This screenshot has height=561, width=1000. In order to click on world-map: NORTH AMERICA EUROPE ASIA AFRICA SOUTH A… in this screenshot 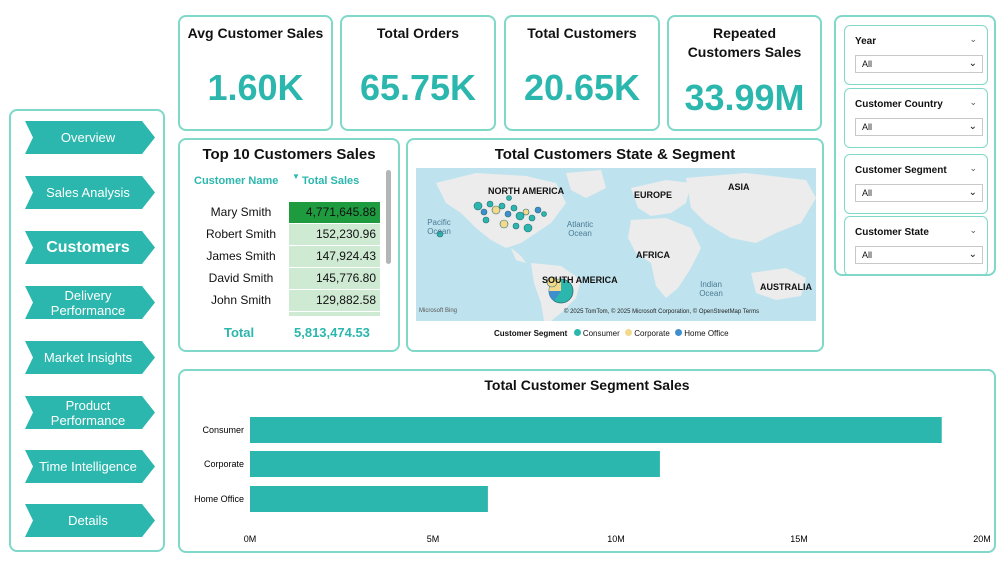, I will do `click(616, 244)`.